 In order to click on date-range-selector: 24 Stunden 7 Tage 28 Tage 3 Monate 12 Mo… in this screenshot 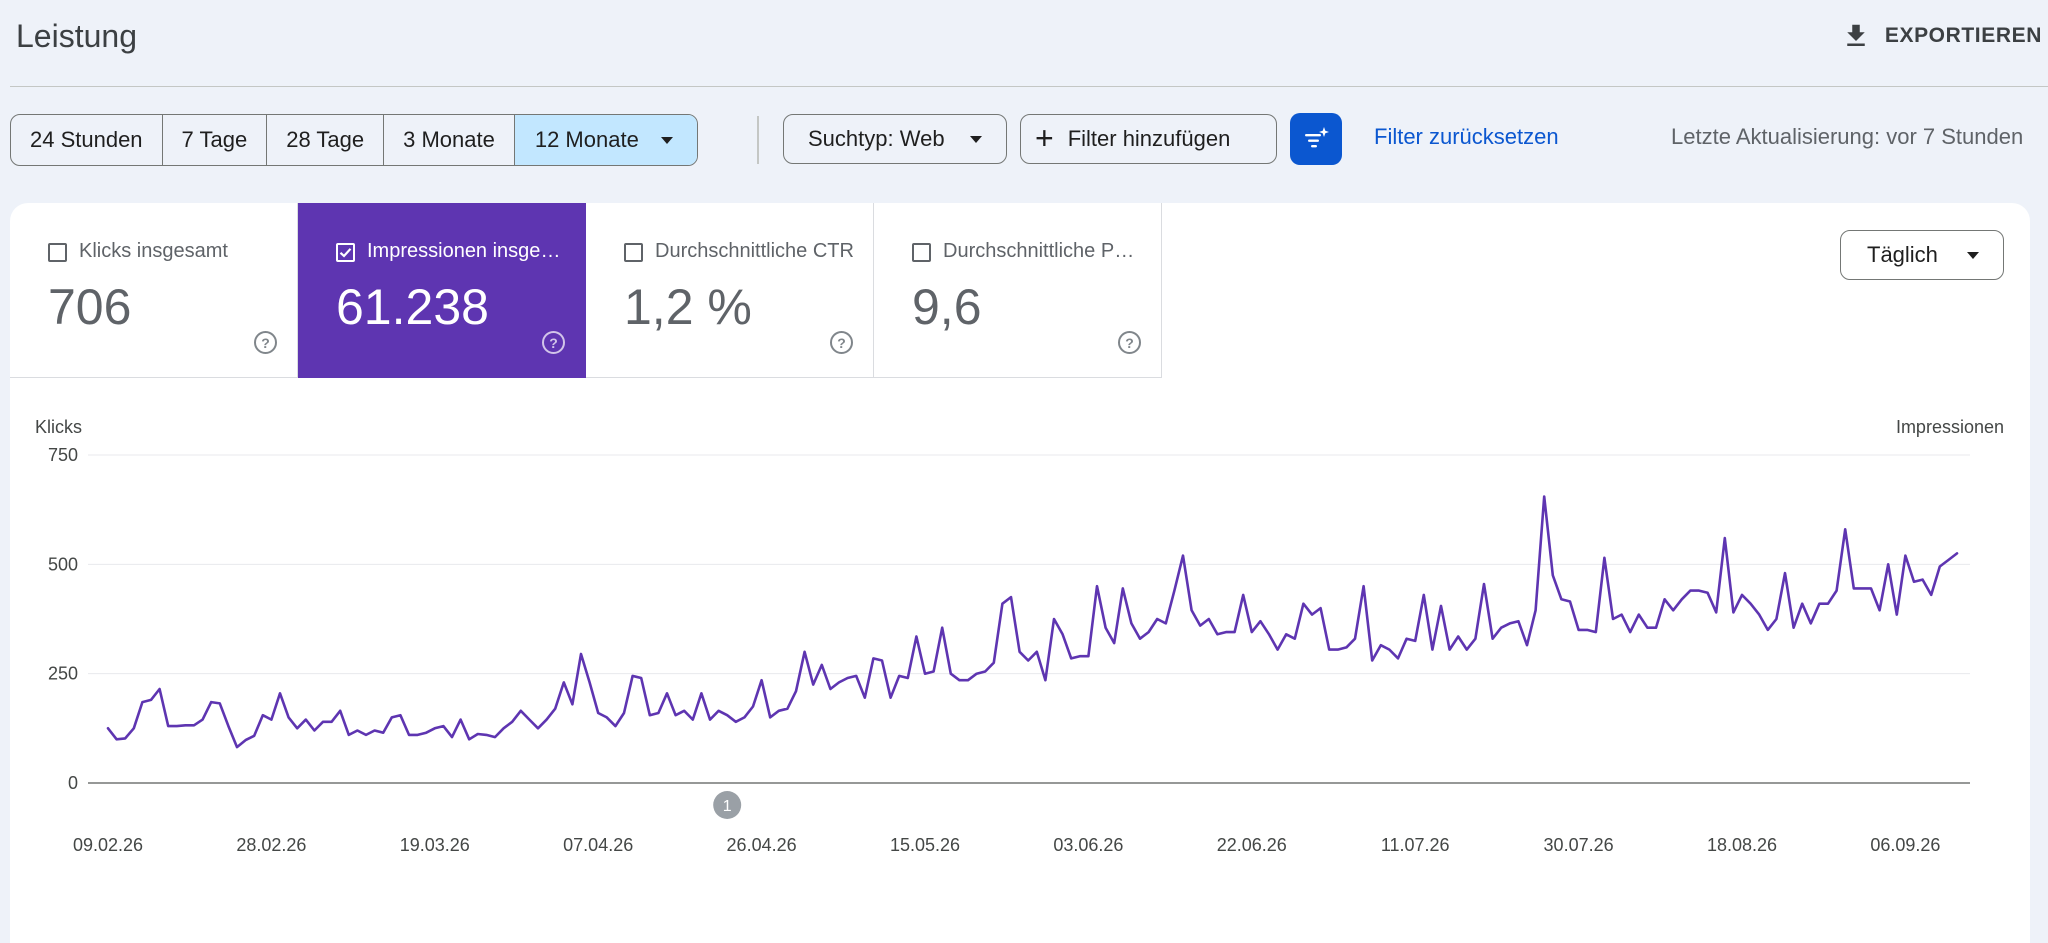, I will do `click(354, 140)`.